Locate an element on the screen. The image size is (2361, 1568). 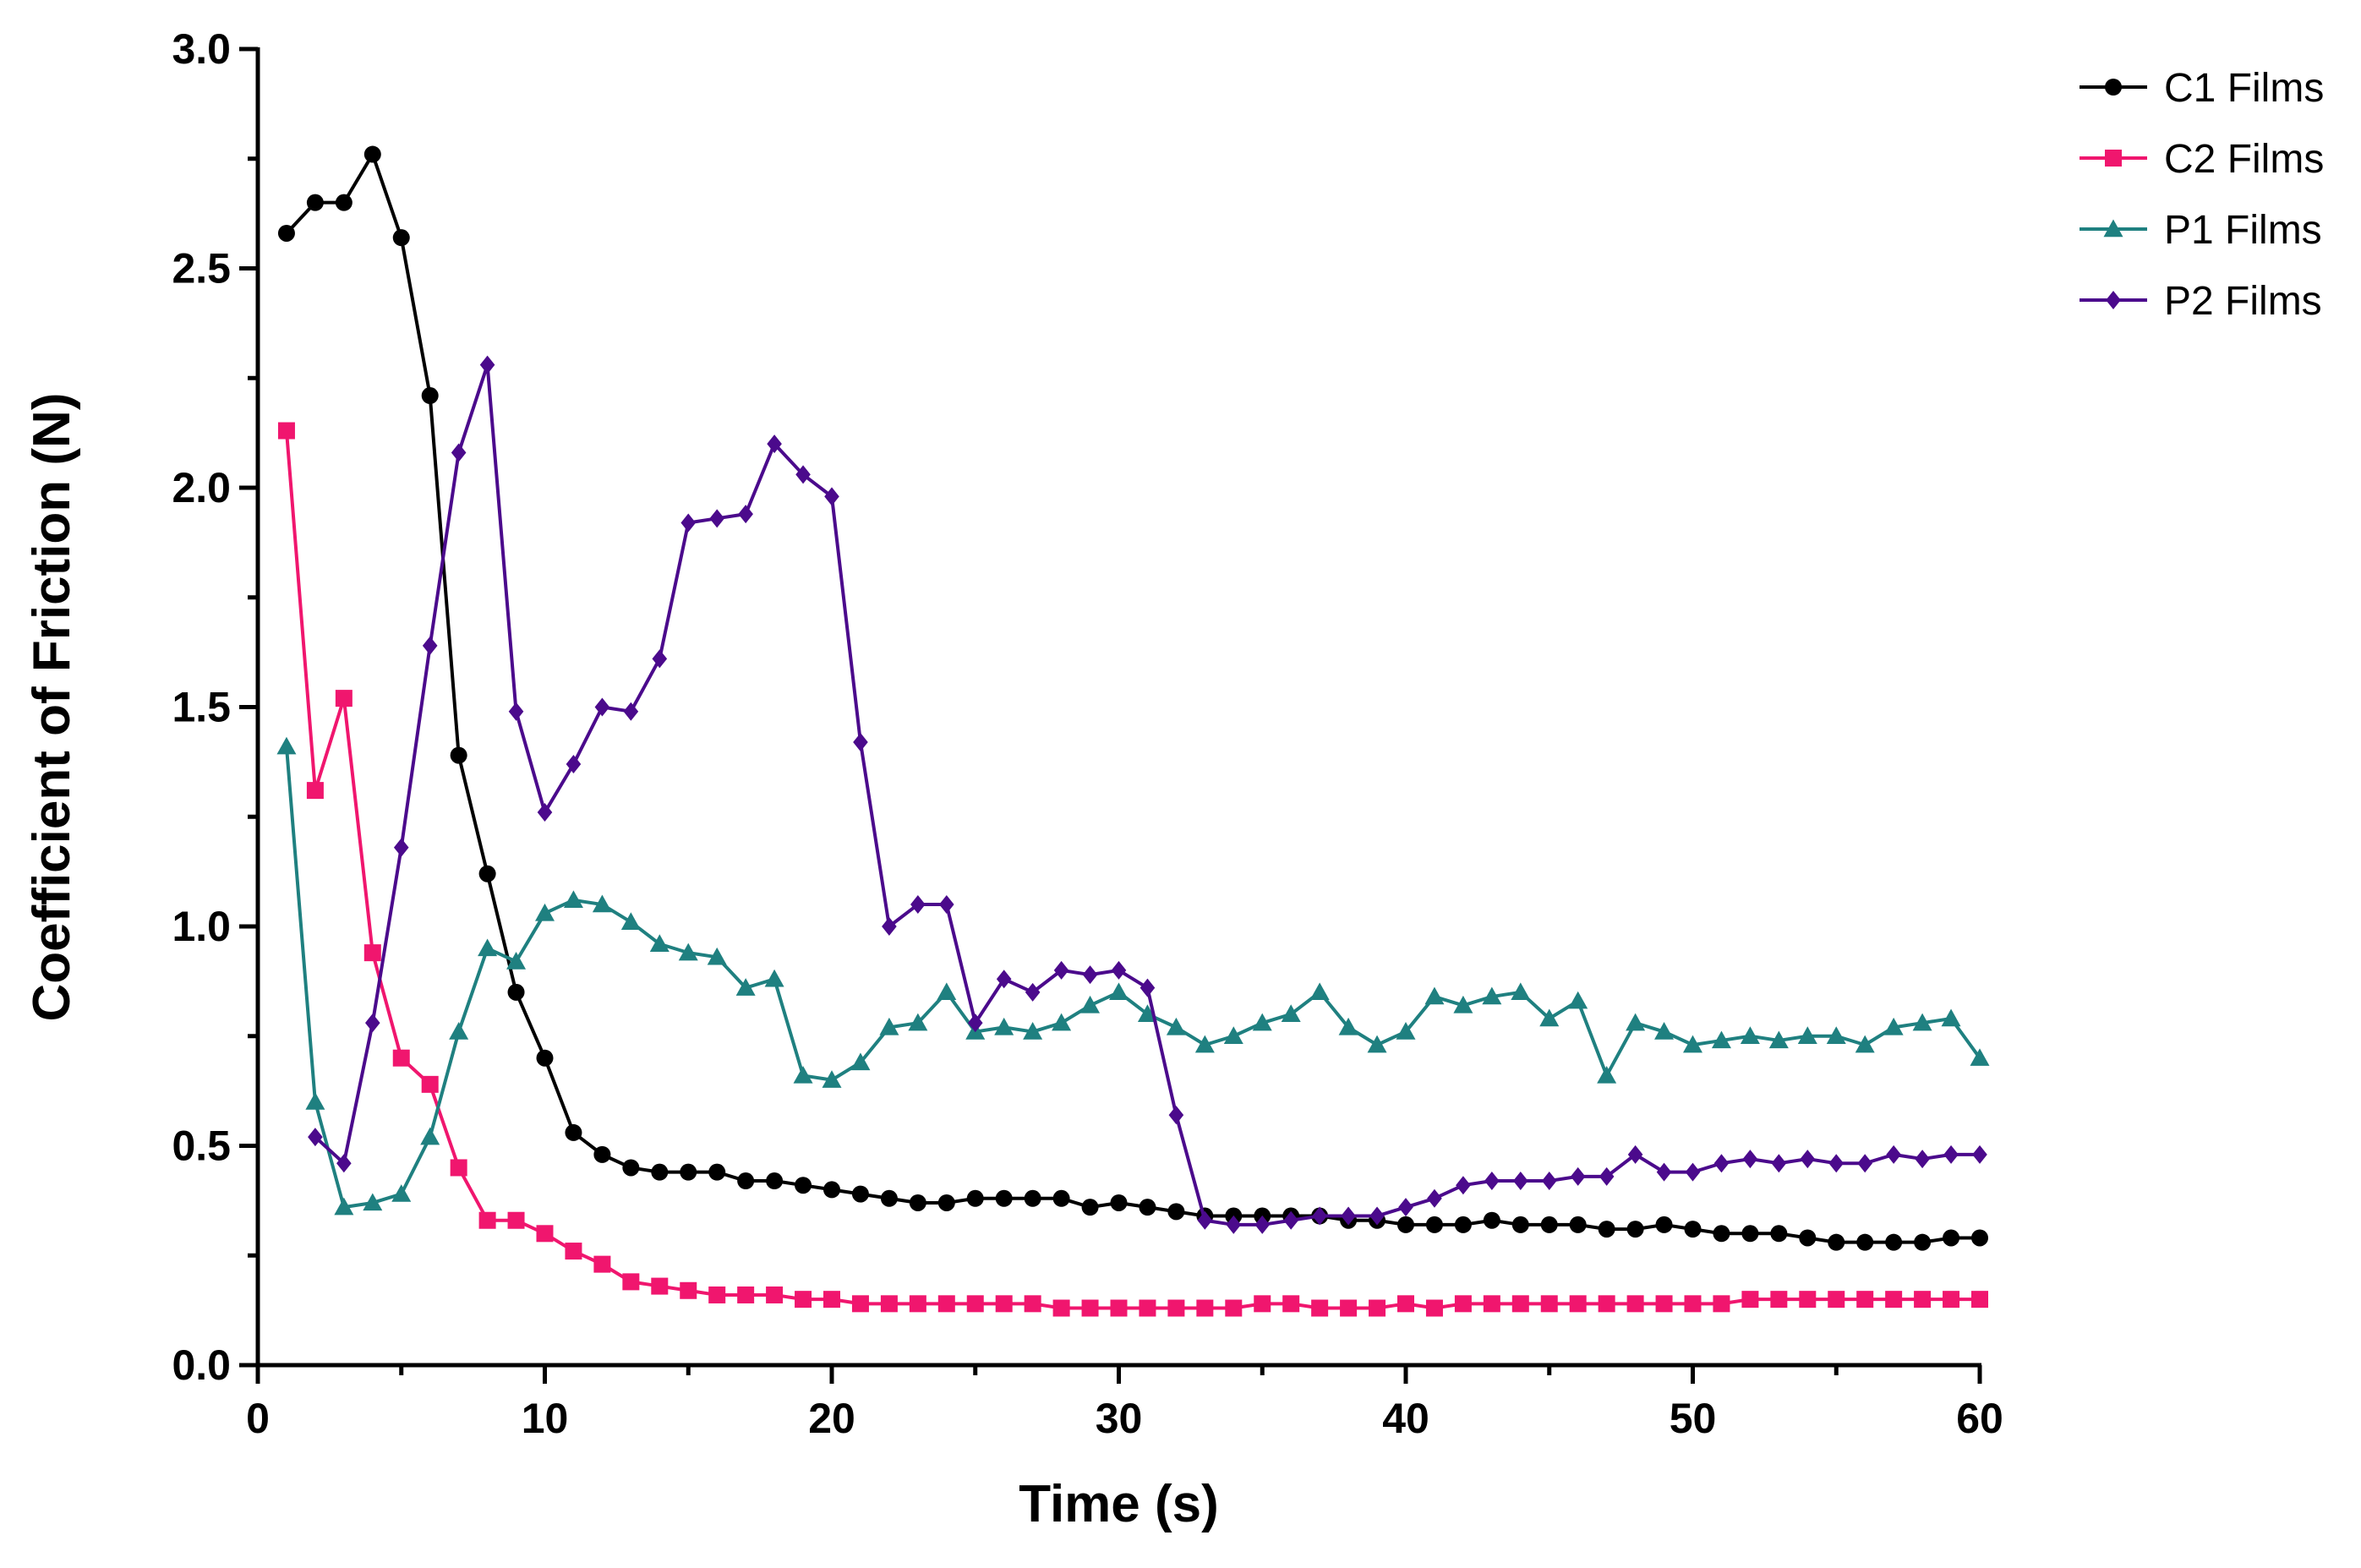
x-tick-label: 10 is located at coordinates (545, 1418).